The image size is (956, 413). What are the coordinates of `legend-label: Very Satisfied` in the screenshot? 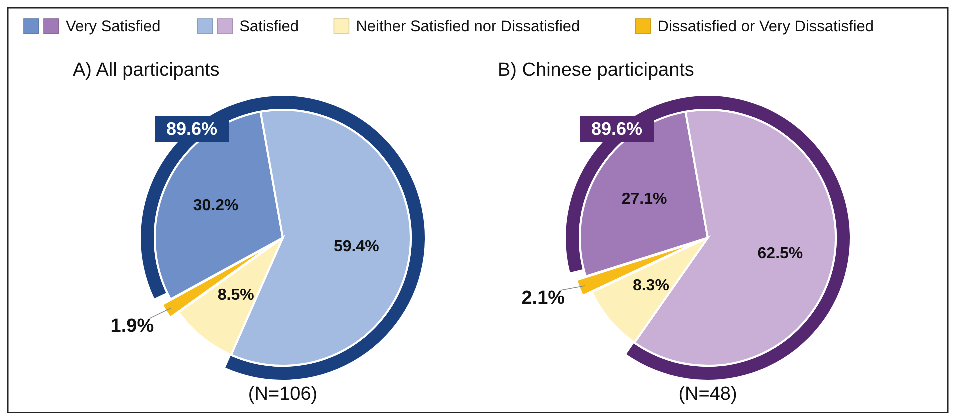 It's located at (113, 27).